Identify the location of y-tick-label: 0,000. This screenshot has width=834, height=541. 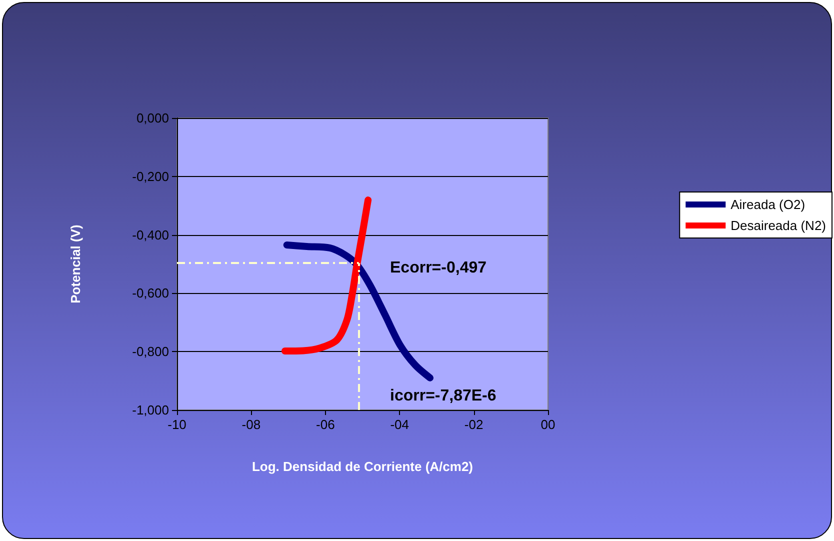
(152, 118).